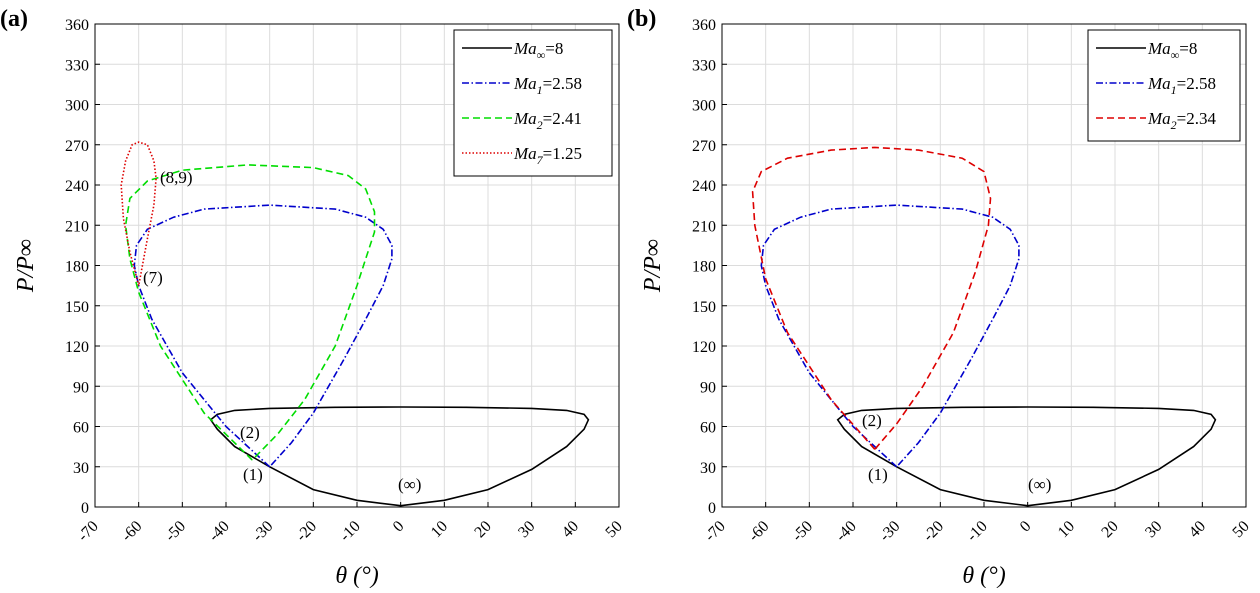 Image resolution: width=1260 pixels, height=593 pixels. I want to click on panel-label: (b), so click(641, 19).